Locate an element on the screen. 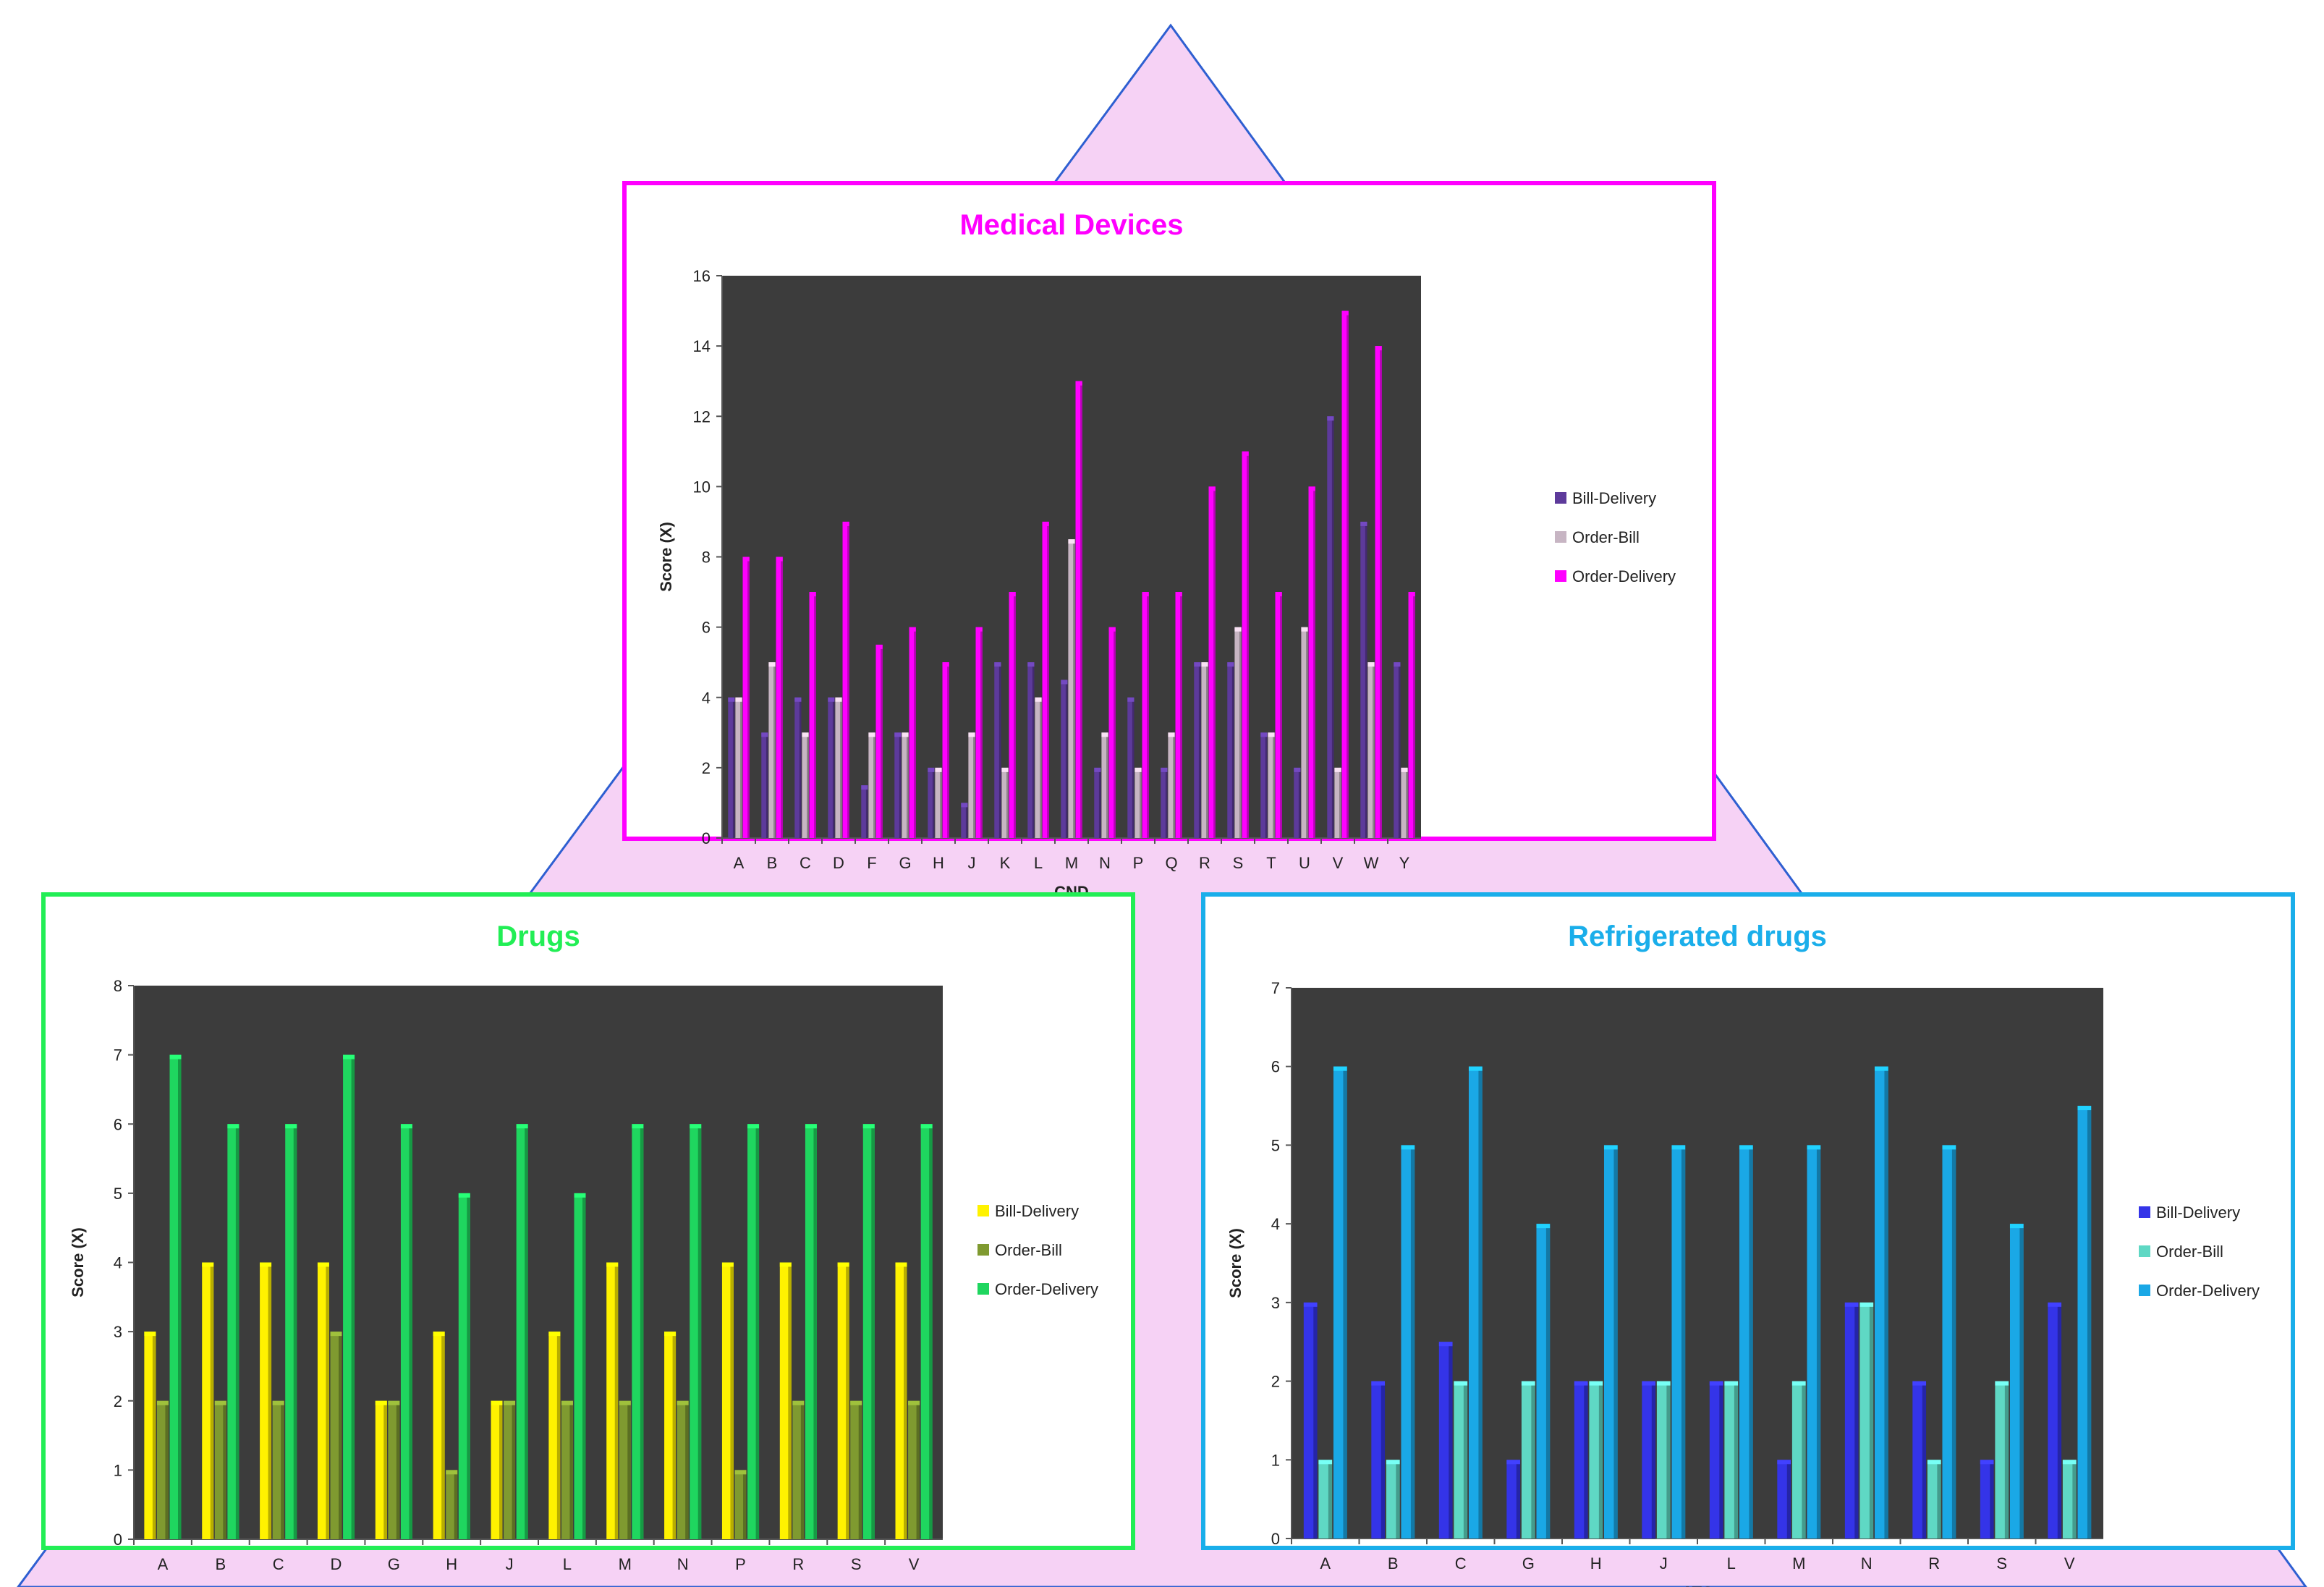  x-tick-label: R is located at coordinates (798, 1564).